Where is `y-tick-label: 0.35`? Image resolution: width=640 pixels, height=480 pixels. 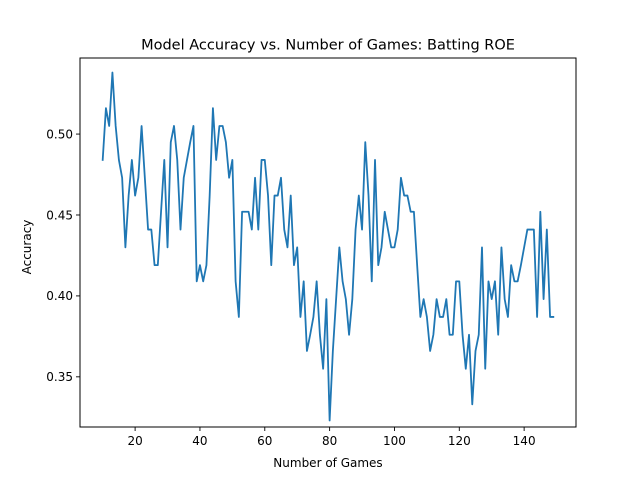 y-tick-label: 0.35 is located at coordinates (59, 377).